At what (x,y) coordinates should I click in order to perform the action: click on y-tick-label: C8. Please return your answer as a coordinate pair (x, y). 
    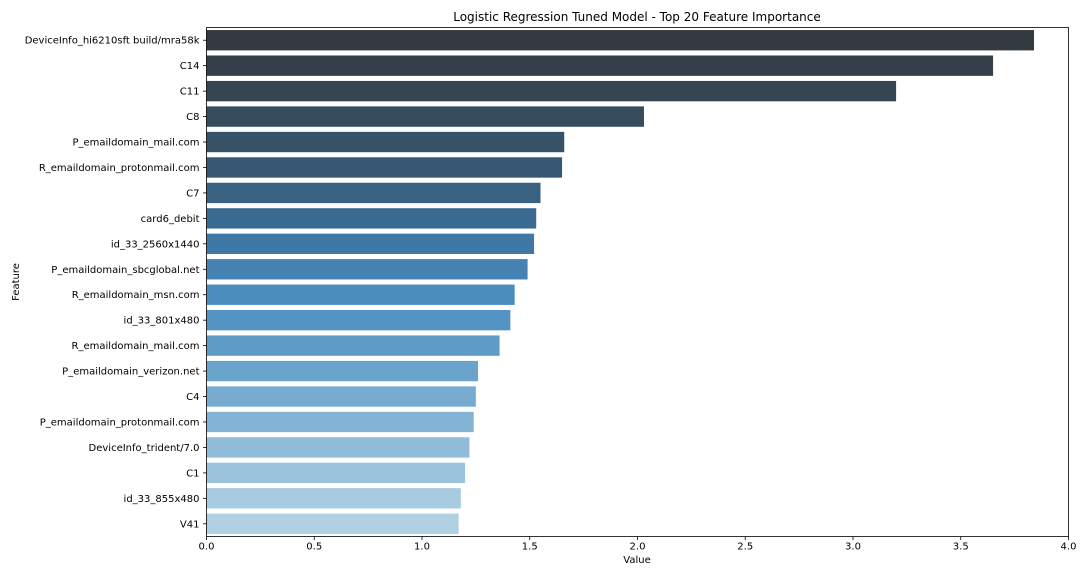
    Looking at the image, I should click on (192, 117).